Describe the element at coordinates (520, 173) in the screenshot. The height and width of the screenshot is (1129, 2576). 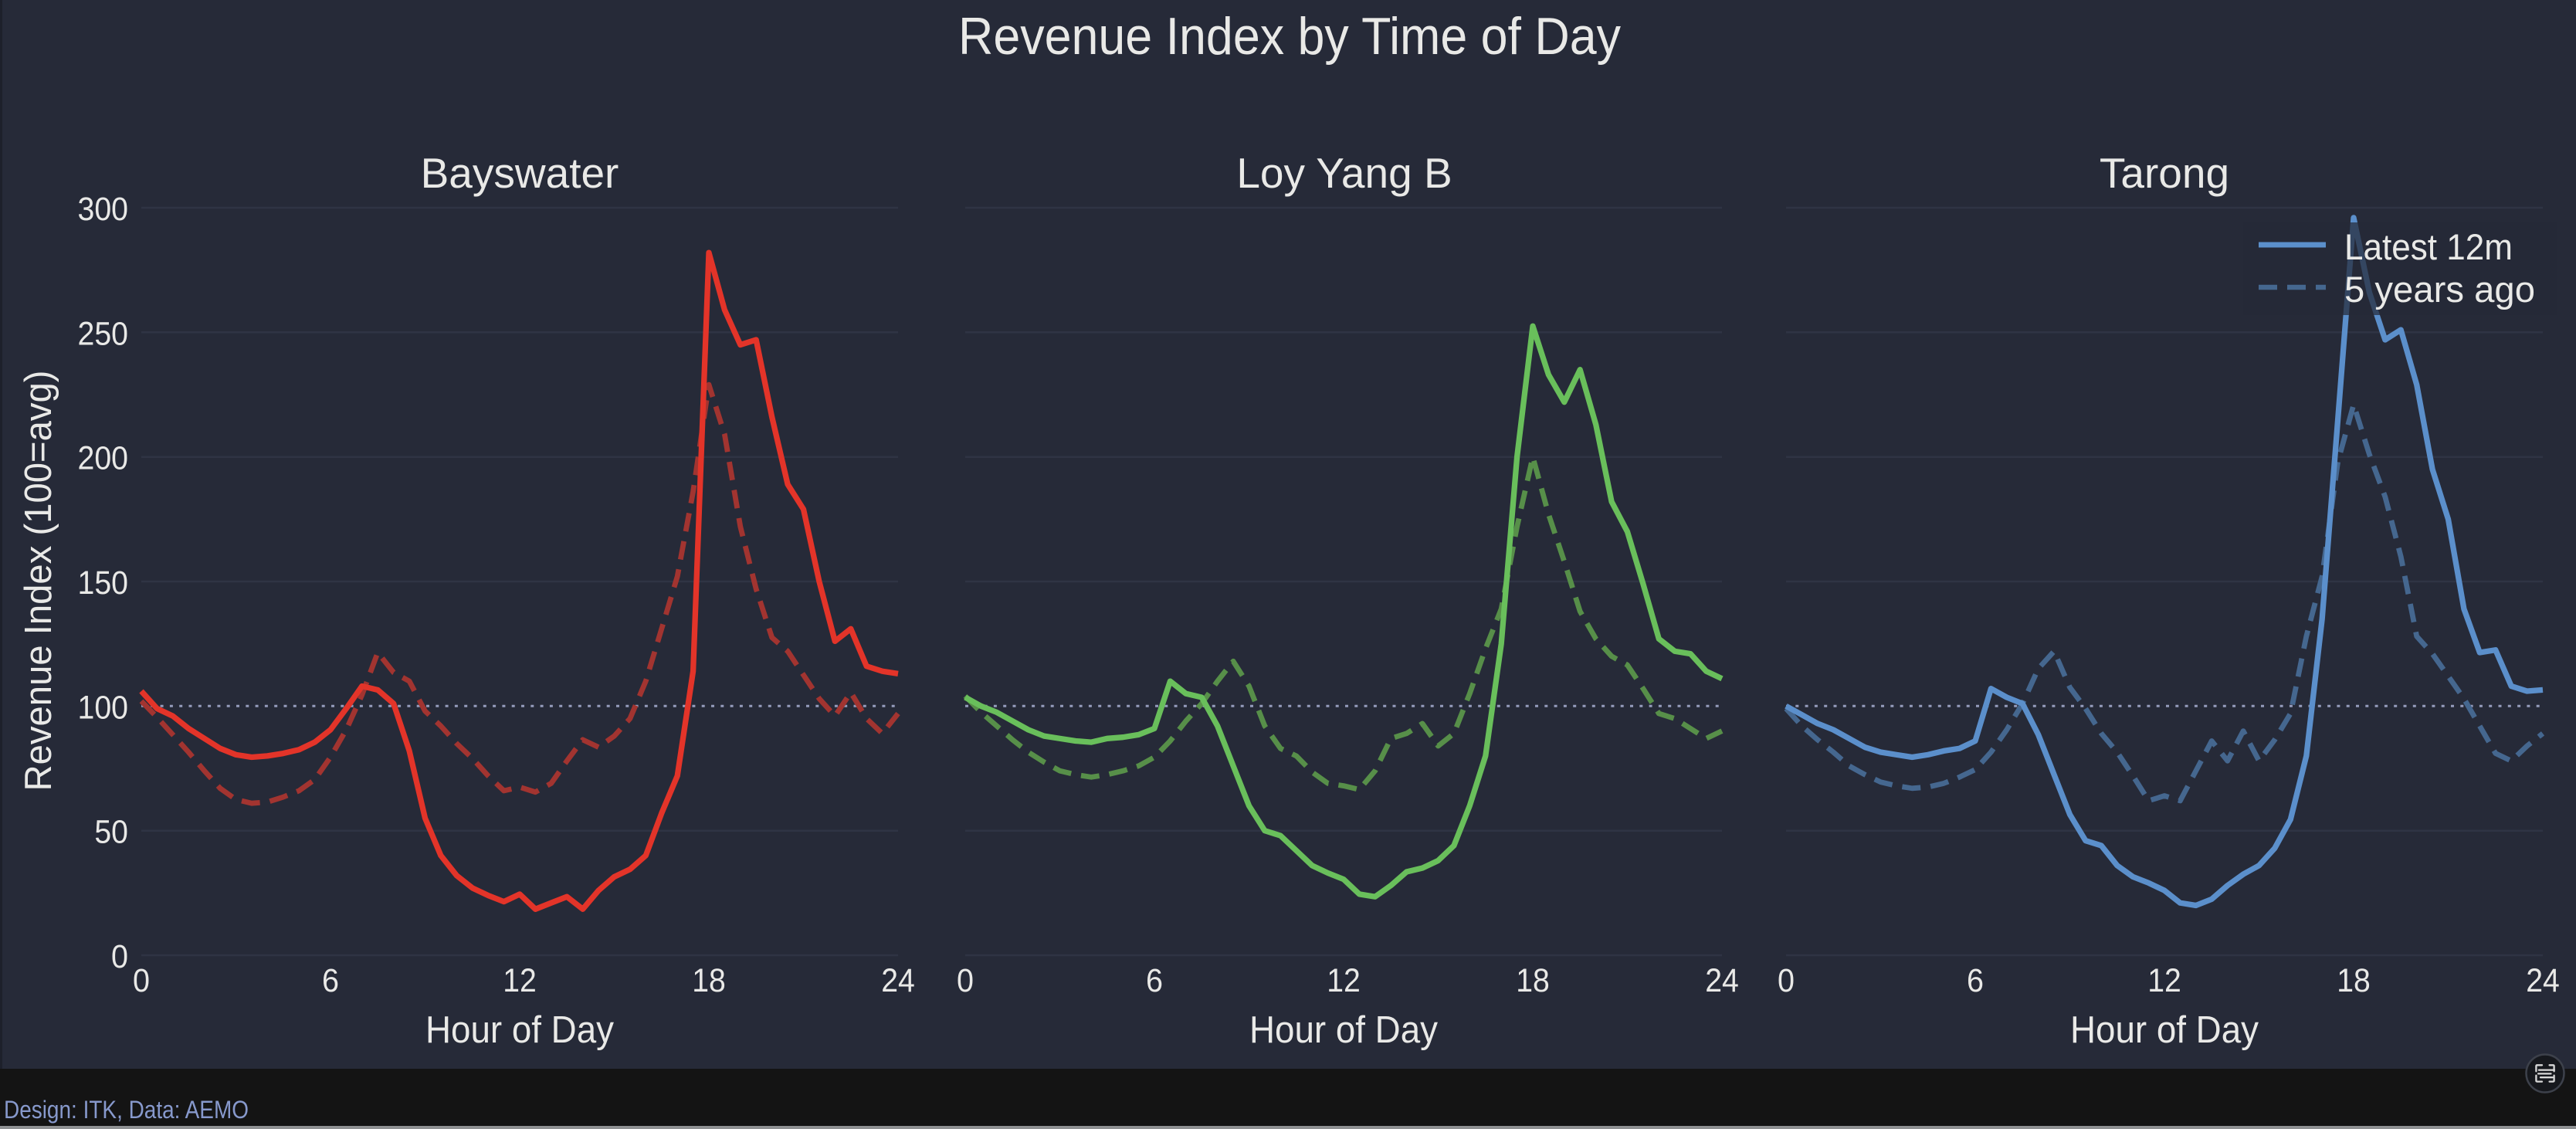
I see `svg-text: Bayswater` at that location.